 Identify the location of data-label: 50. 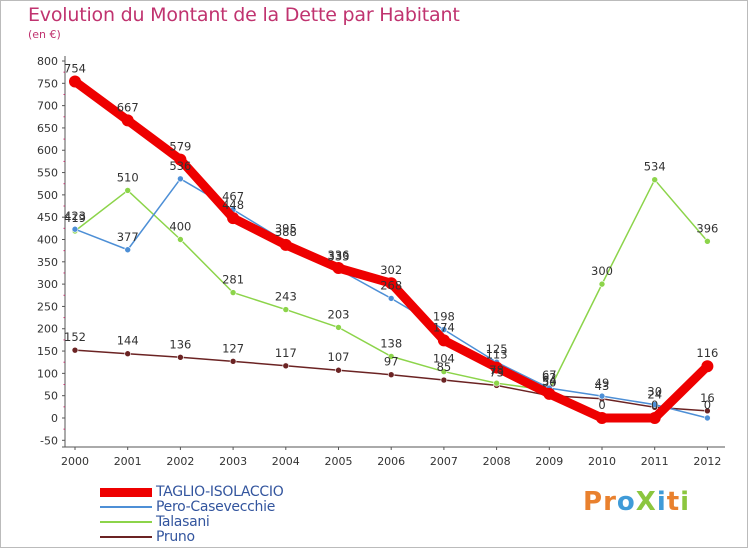
(549, 383).